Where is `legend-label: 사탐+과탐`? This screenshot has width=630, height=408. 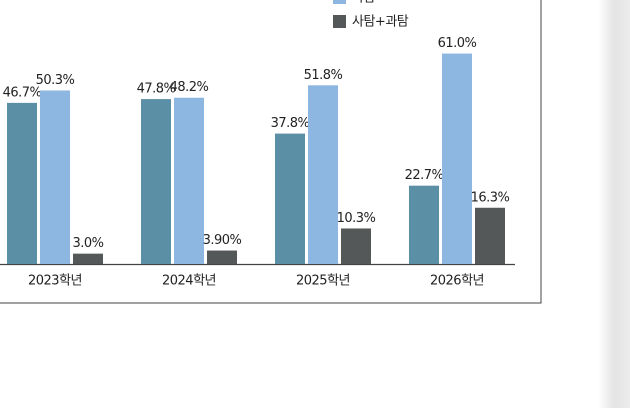
legend-label: 사탐+과탐 is located at coordinates (380, 22).